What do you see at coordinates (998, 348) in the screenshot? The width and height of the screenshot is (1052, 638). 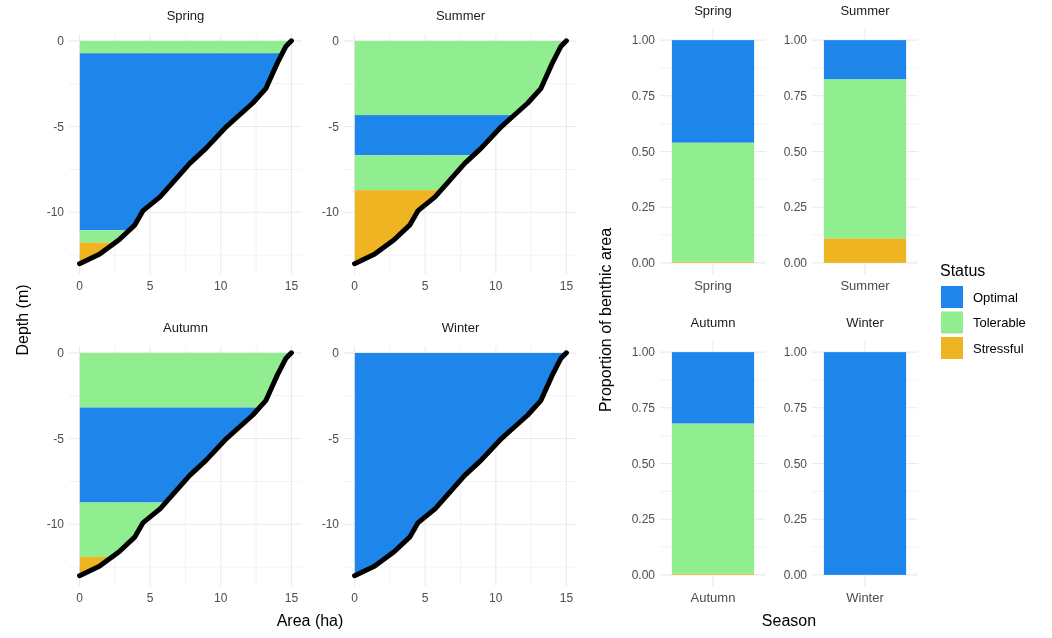 I see `legend-label: Stressful` at bounding box center [998, 348].